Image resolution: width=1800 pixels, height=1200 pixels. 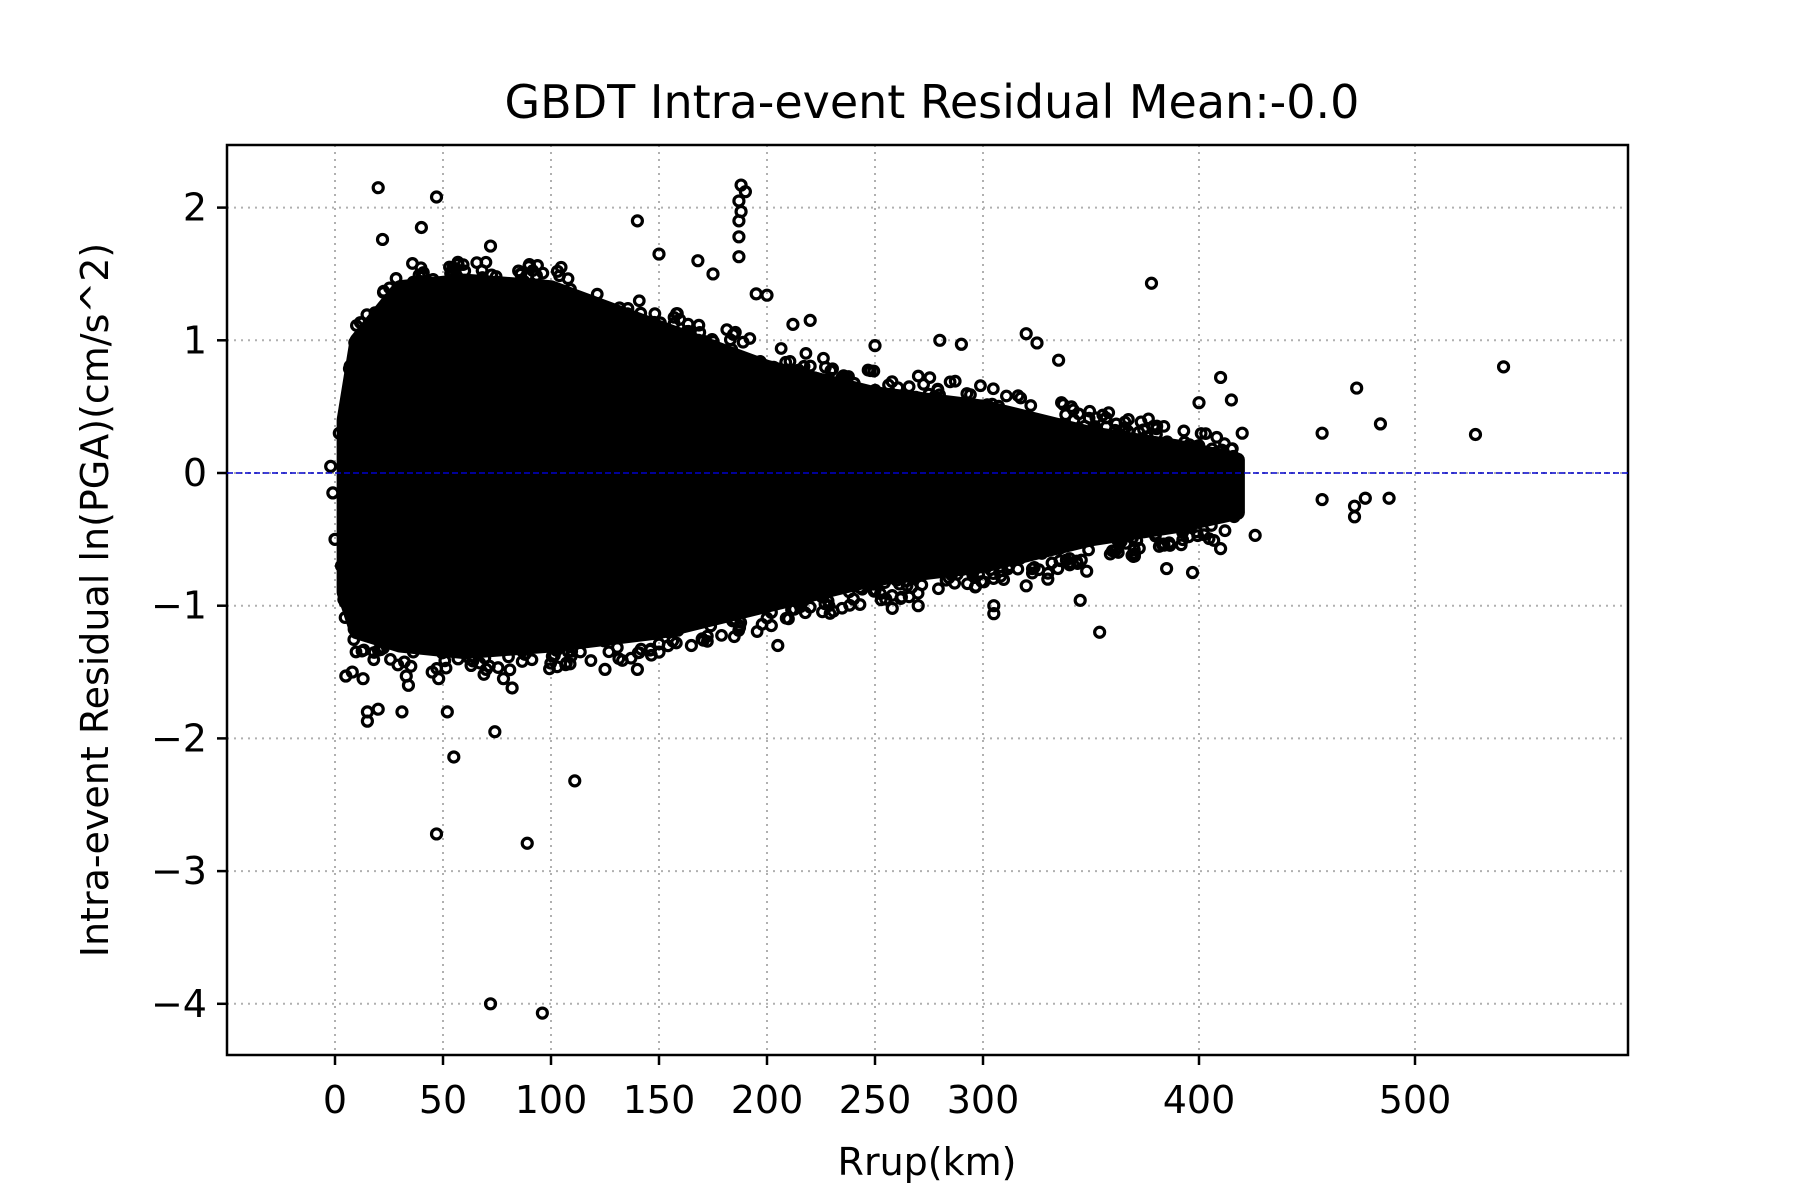 What do you see at coordinates (179, 606) in the screenshot?
I see `y-tick-label: −1` at bounding box center [179, 606].